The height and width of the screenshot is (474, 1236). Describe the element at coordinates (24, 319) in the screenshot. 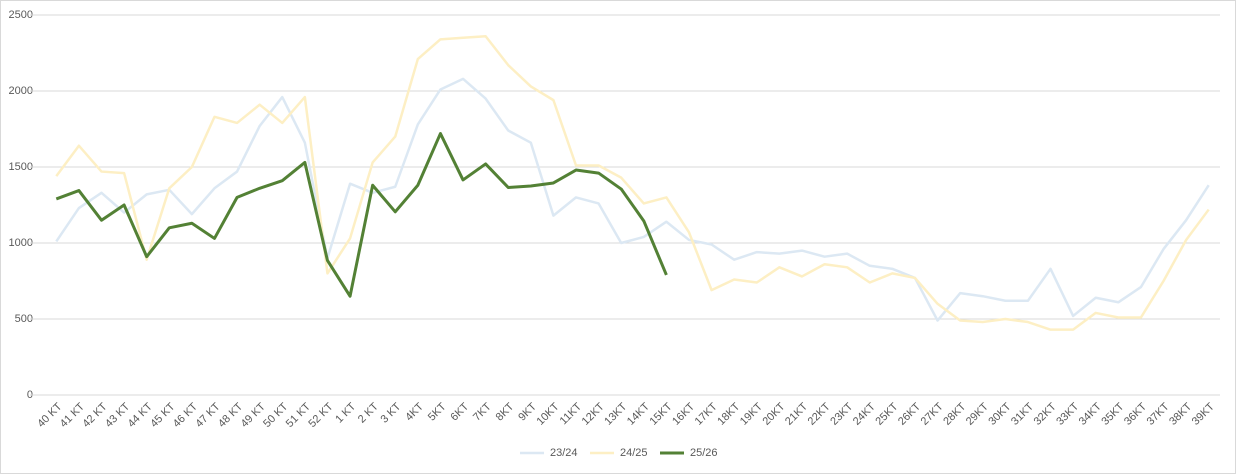

I see `y-tick-label: 500` at that location.